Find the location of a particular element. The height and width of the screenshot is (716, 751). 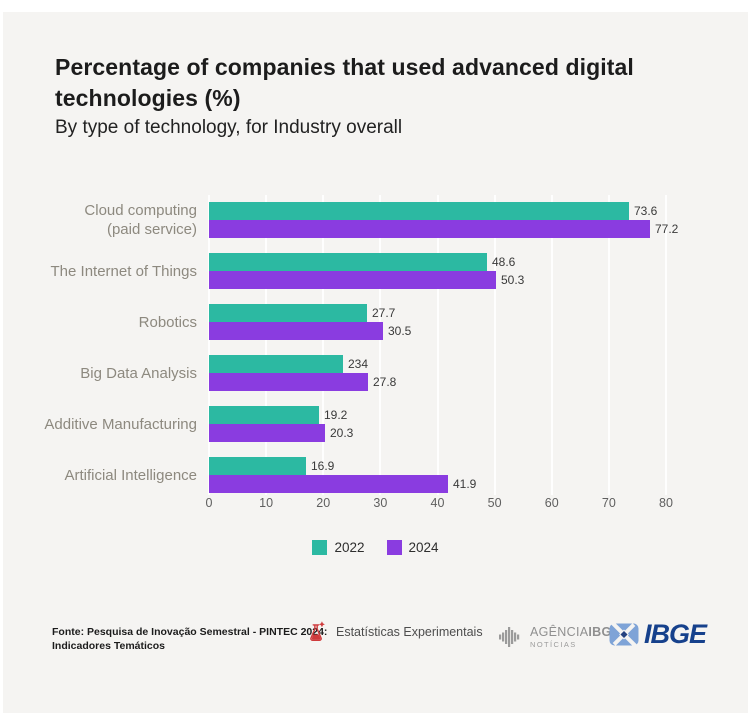

value-label: 50.3 is located at coordinates (513, 280).